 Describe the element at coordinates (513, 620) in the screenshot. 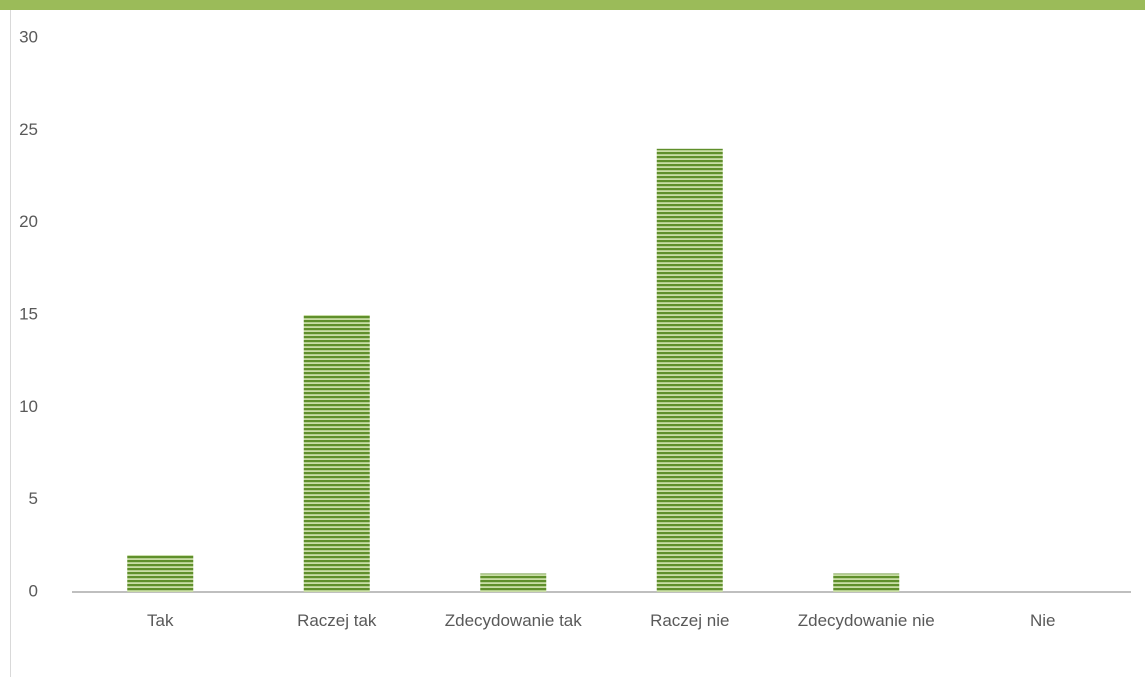

I see `x-tick-label: Zdecydowanie tak` at that location.